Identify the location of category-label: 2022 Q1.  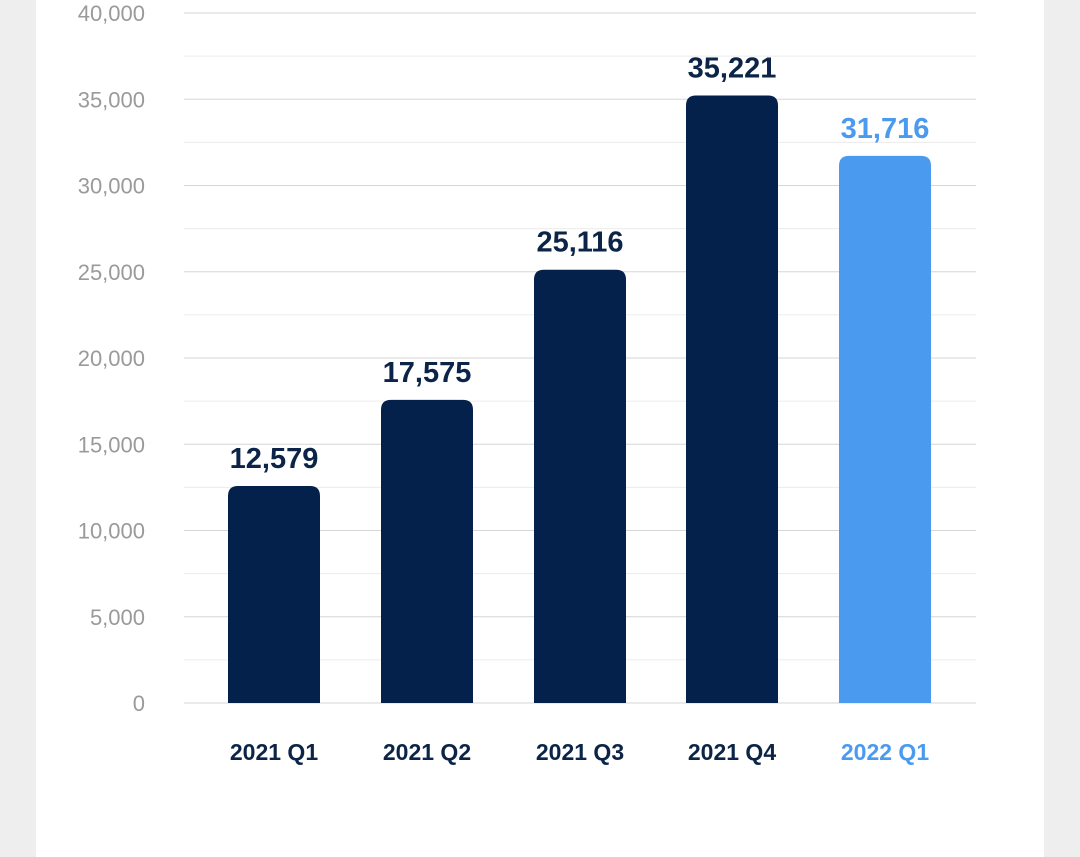
(885, 752).